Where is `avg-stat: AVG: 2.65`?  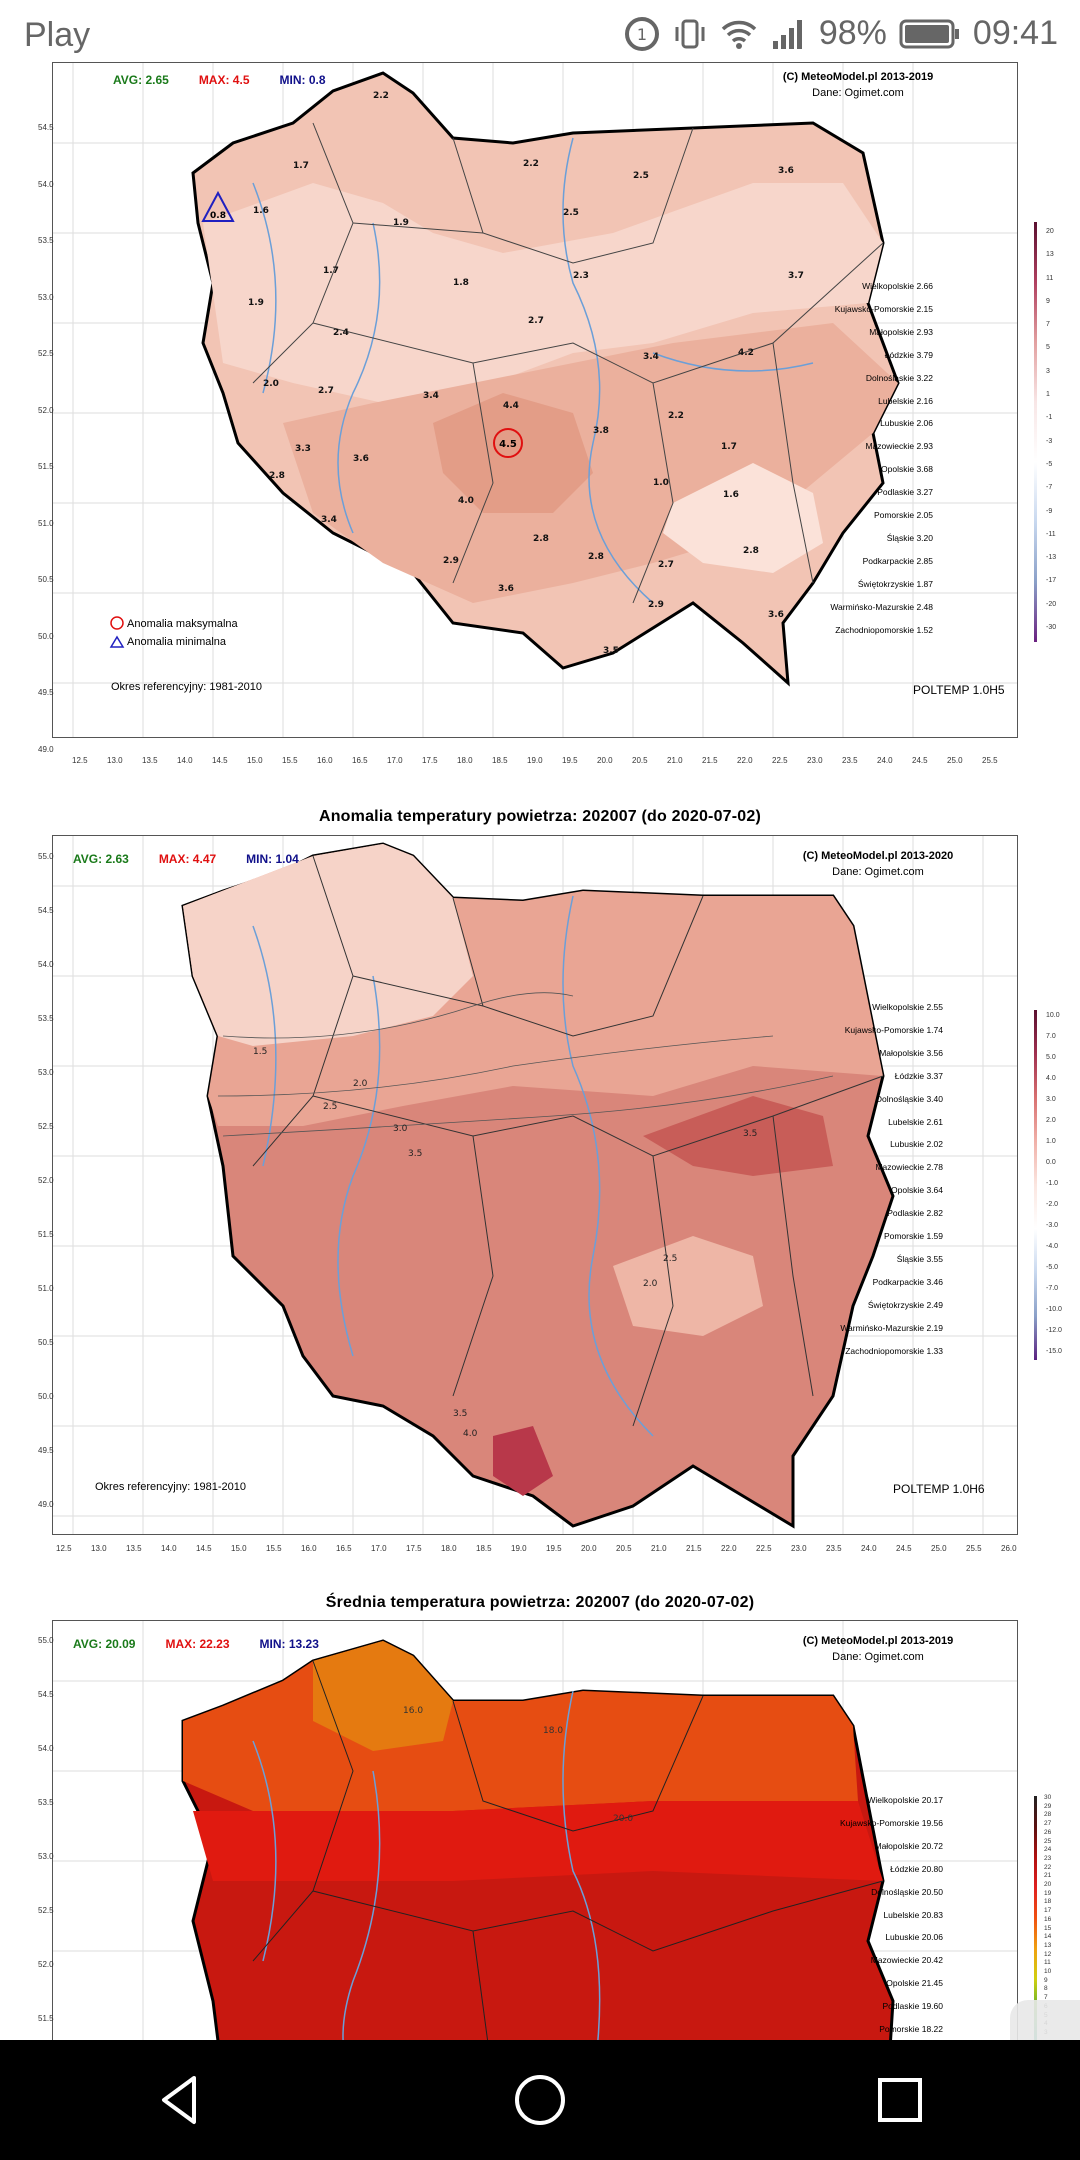 avg-stat: AVG: 2.65 is located at coordinates (141, 80).